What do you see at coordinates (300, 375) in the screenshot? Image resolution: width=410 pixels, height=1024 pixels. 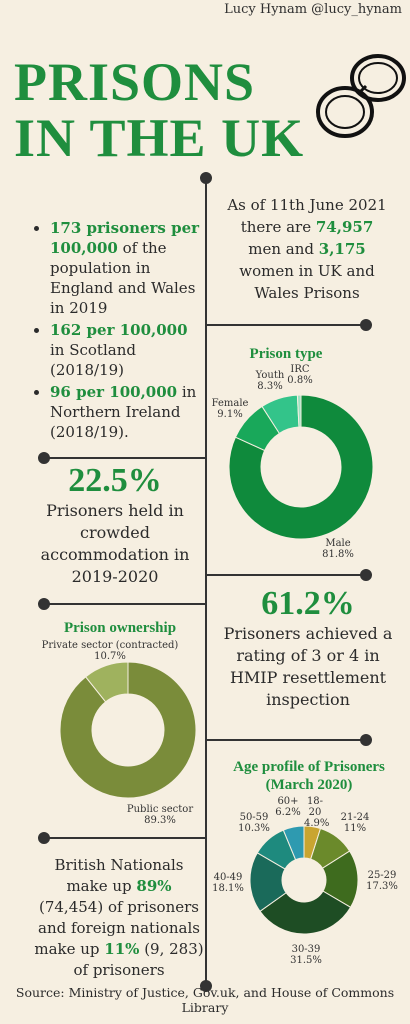 I see `label-irc: IRC 0.8%` at bounding box center [300, 375].